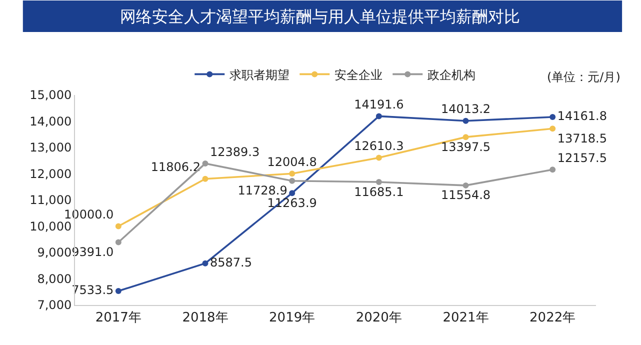  Describe the element at coordinates (583, 77) in the screenshot. I see `text: (单位：元/月)` at that location.